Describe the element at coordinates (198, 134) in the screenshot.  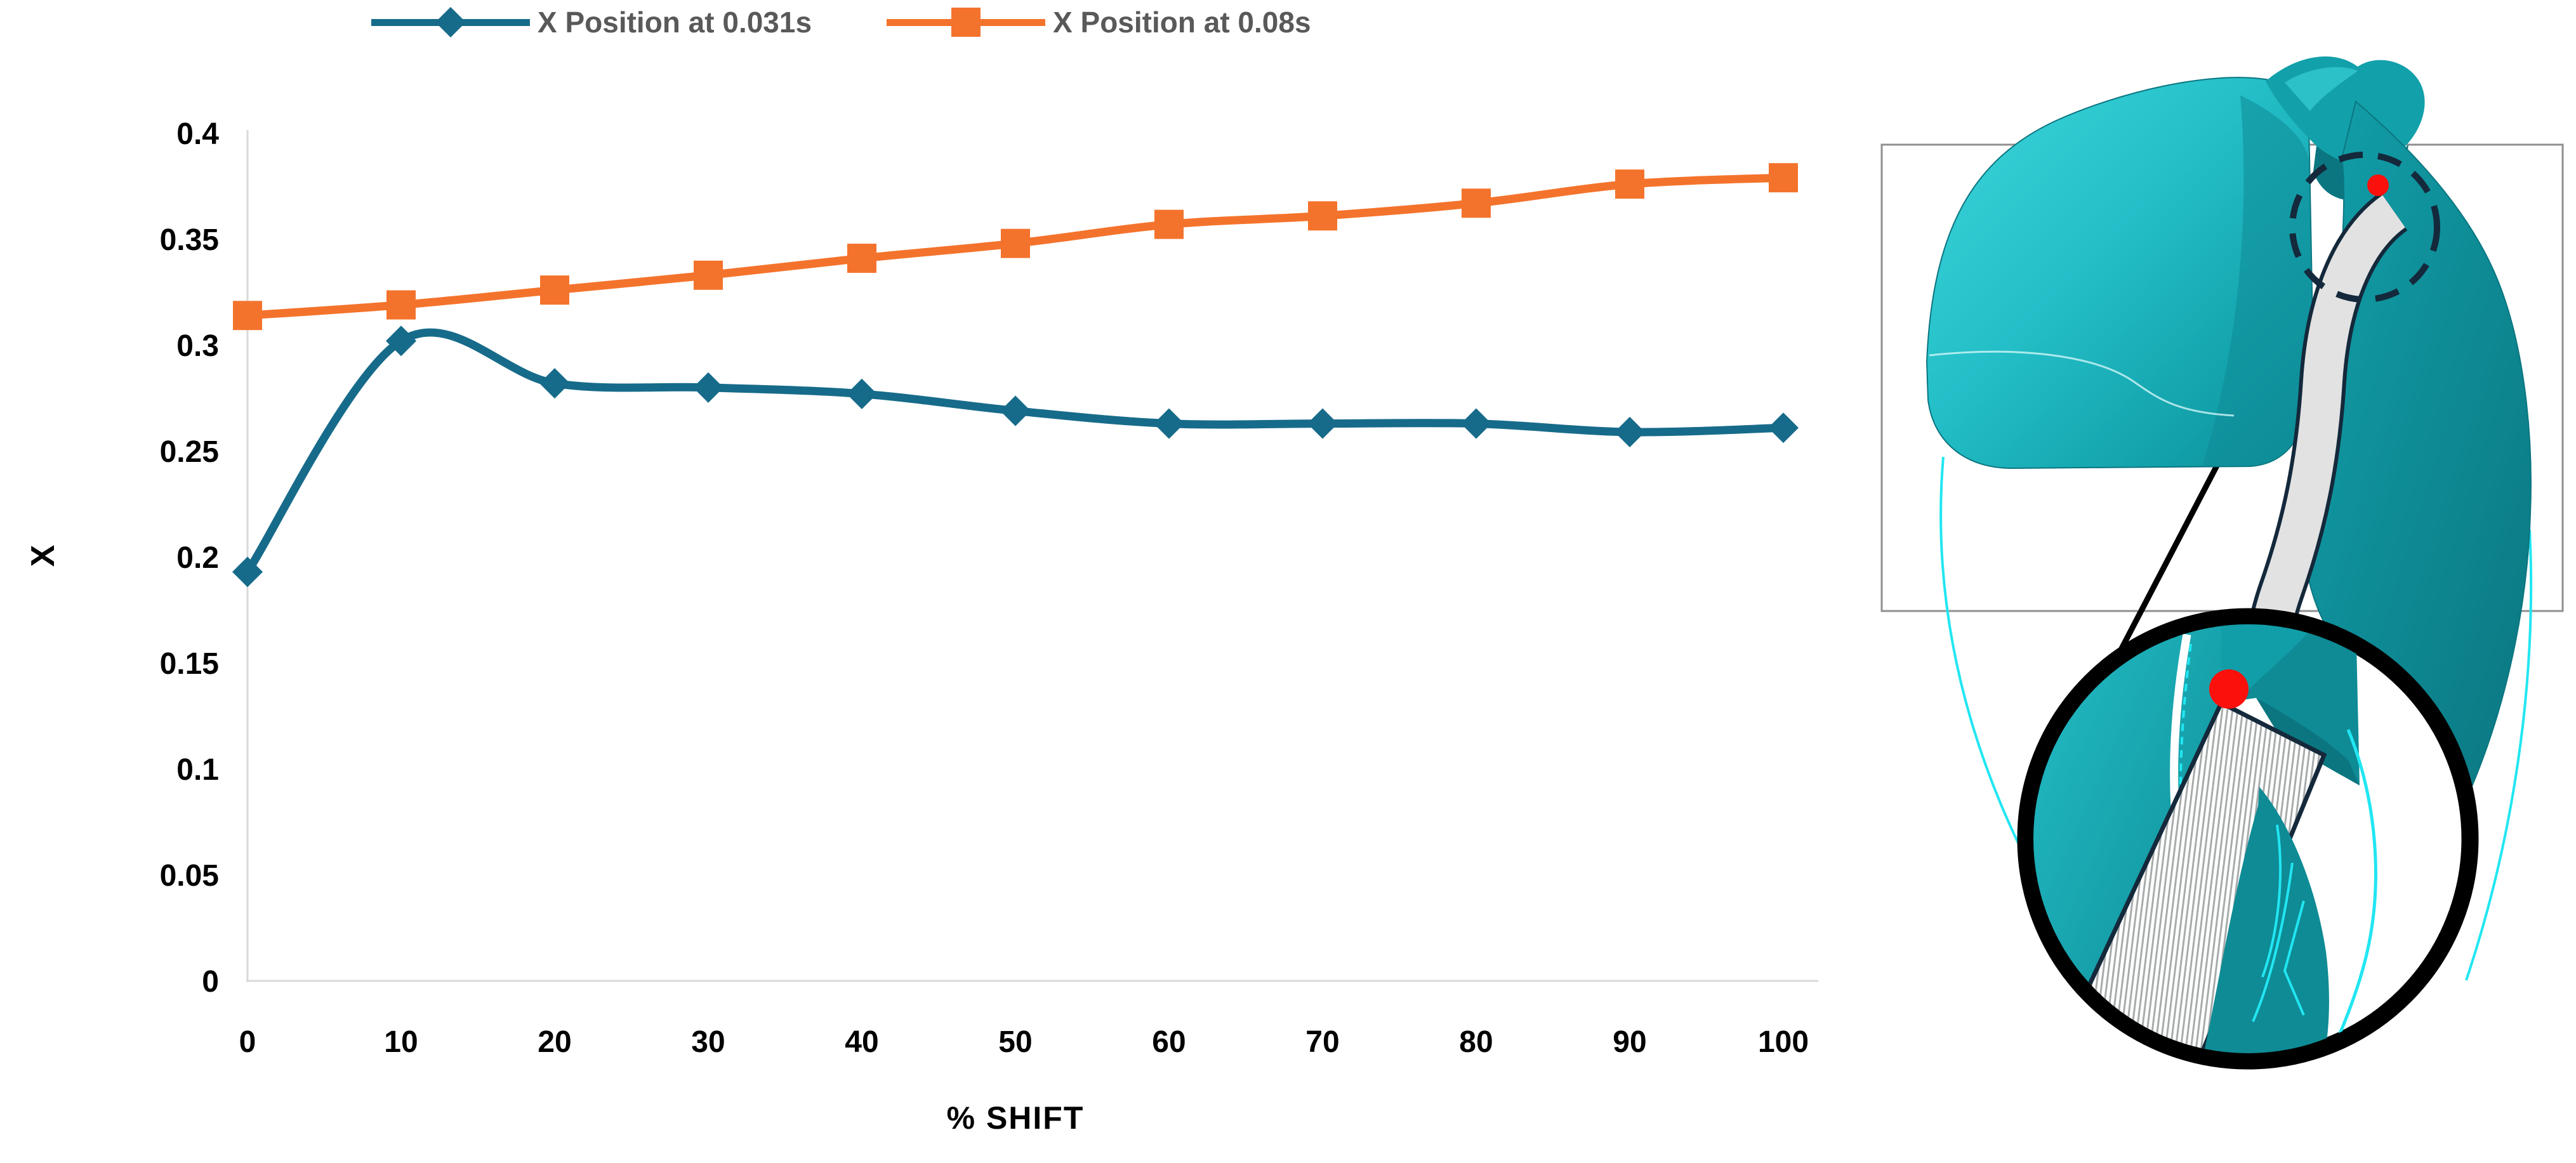
I see `y-tick-label: 0.4` at that location.